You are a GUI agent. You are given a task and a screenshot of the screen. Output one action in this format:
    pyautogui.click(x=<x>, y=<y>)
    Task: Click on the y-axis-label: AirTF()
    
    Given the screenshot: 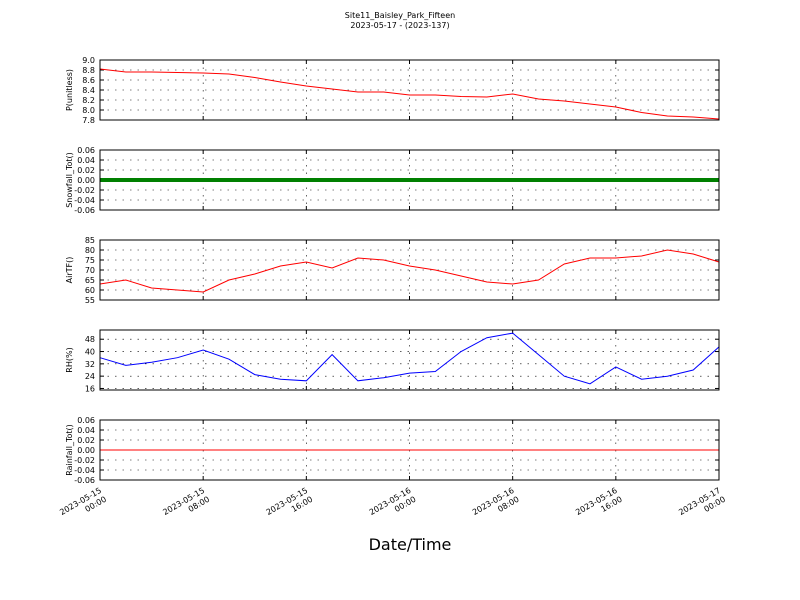 What is the action you would take?
    pyautogui.click(x=69, y=270)
    